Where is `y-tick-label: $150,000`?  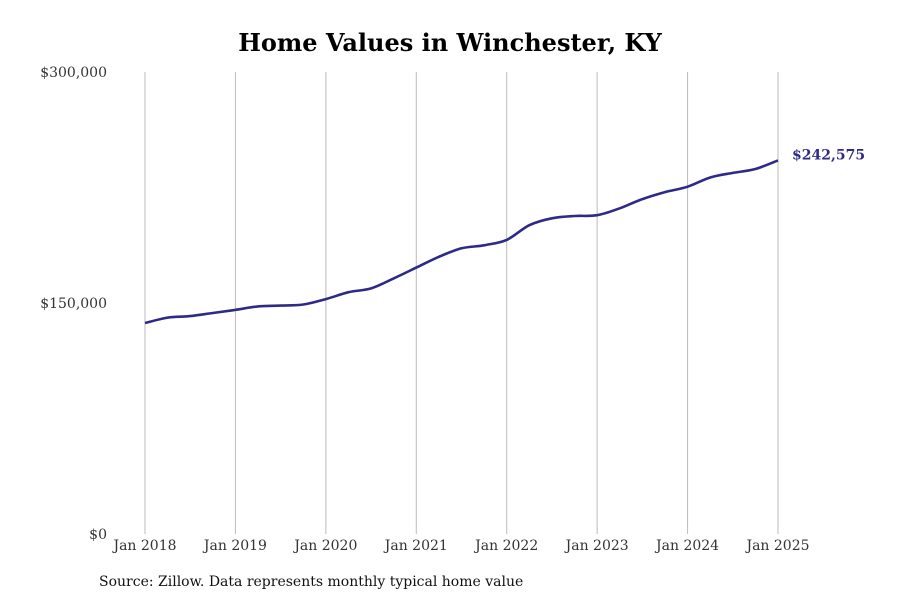 y-tick-label: $150,000 is located at coordinates (73, 304).